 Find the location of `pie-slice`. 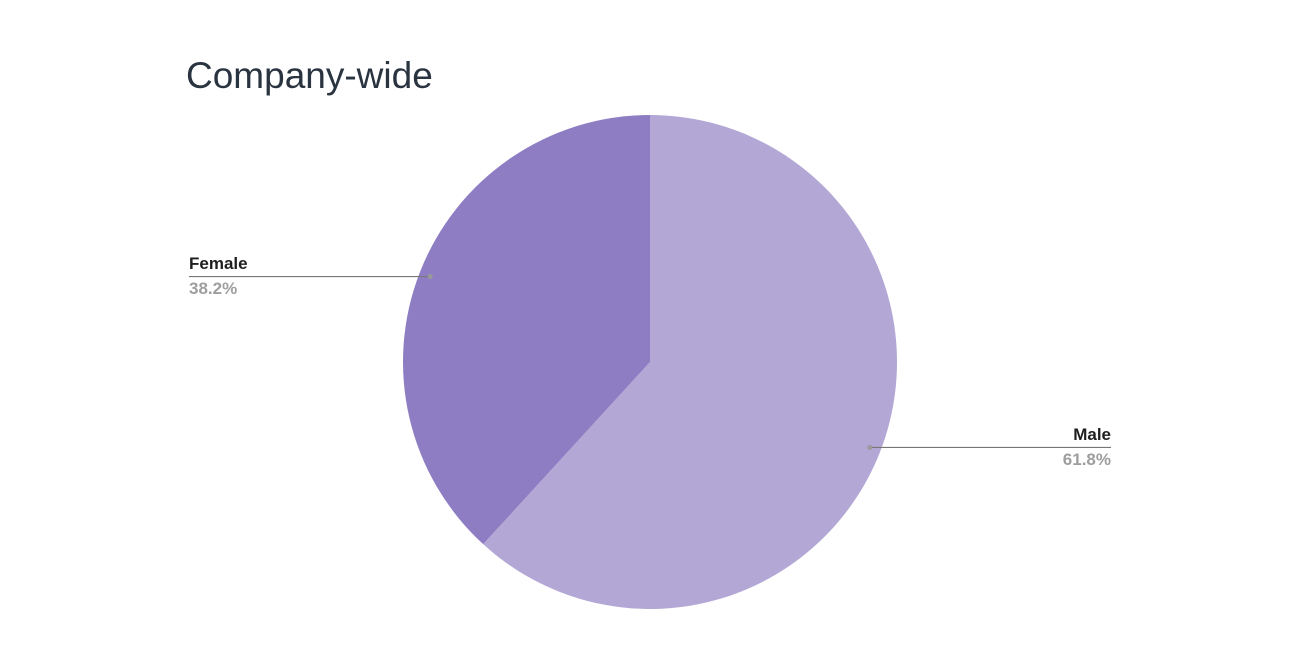

pie-slice is located at coordinates (526, 330).